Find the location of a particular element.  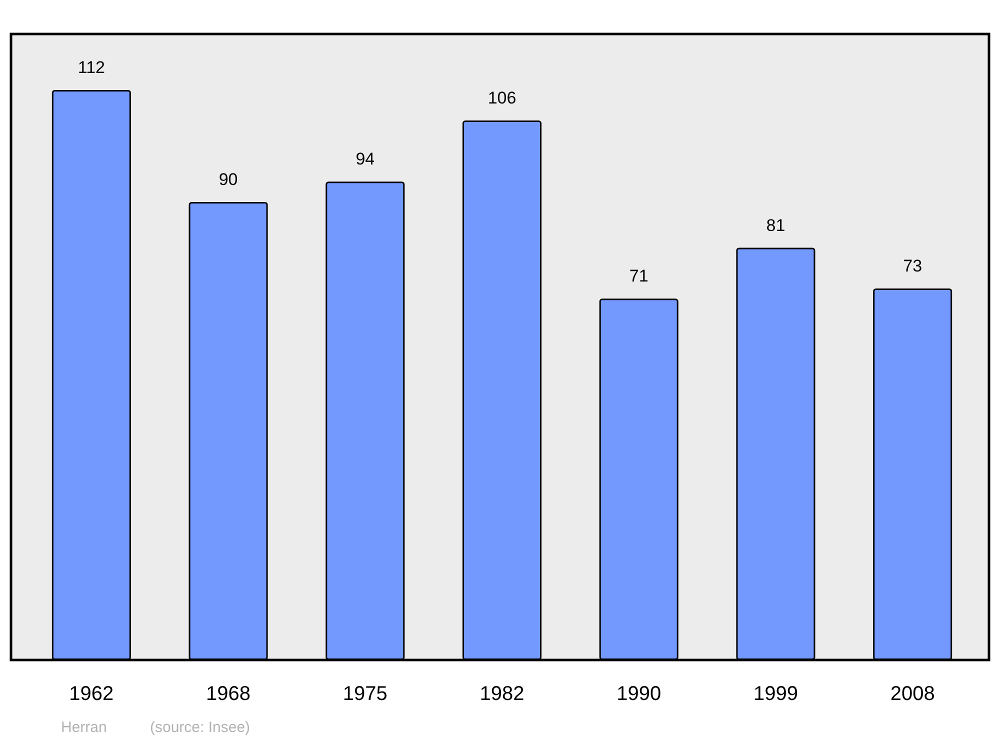

x-tick-label: 1982 is located at coordinates (502, 694).